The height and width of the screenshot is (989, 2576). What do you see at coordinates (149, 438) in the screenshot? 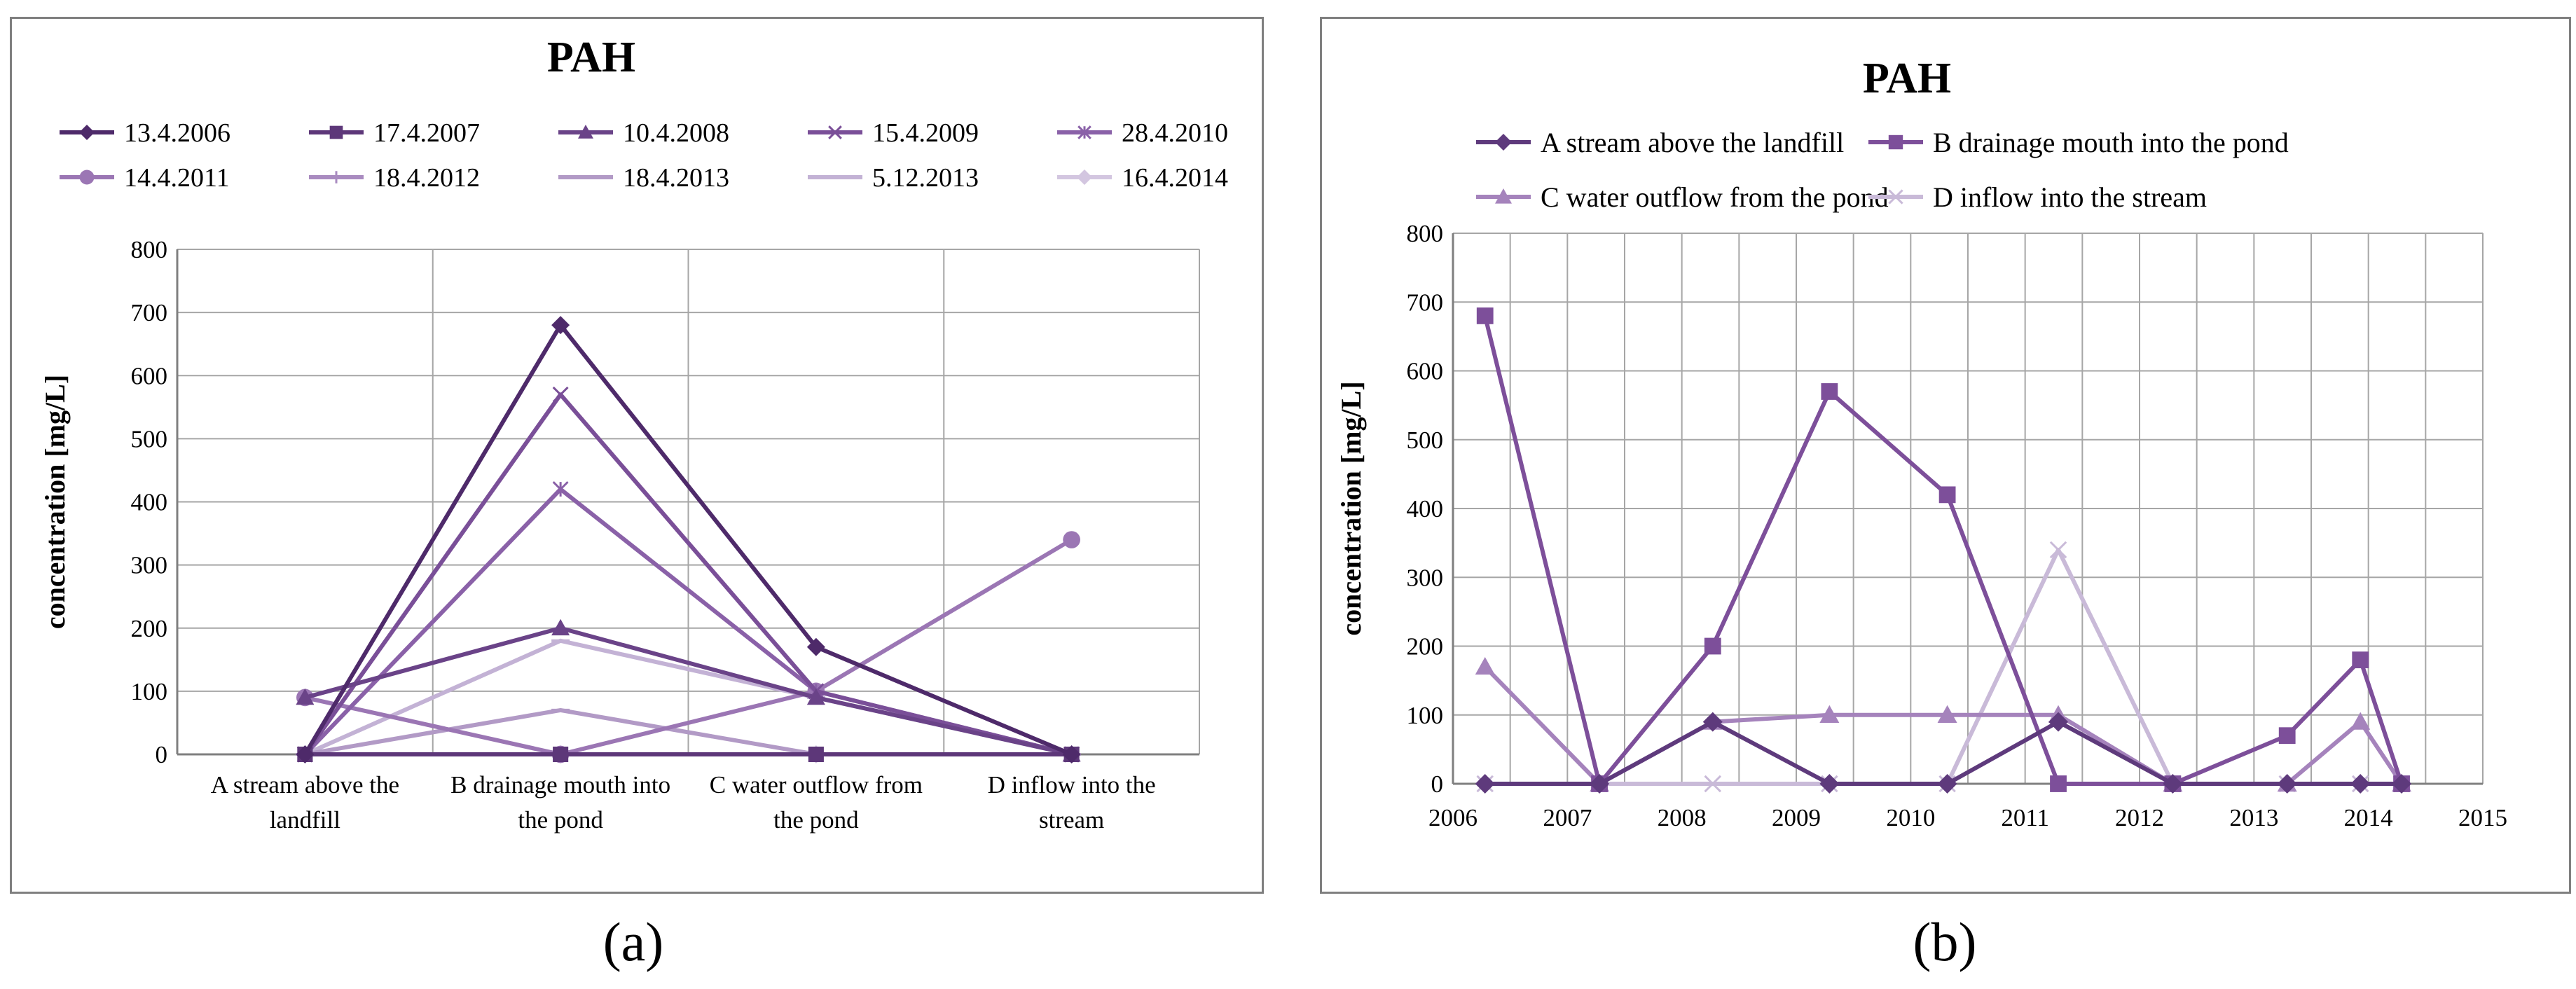
I see `ytick-a-5: 500` at bounding box center [149, 438].